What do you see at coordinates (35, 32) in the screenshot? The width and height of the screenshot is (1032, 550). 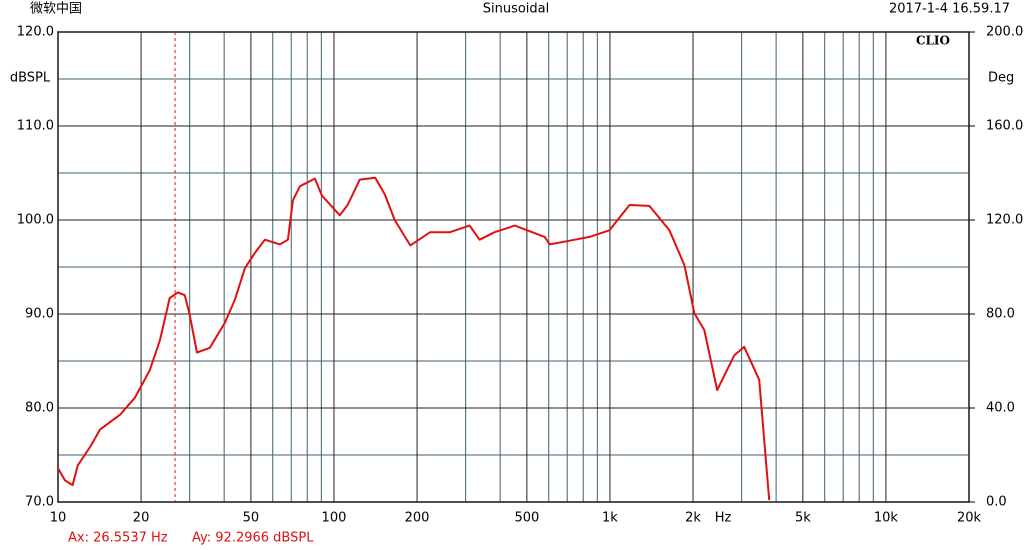 I see `y-tick-label: 120.0` at bounding box center [35, 32].